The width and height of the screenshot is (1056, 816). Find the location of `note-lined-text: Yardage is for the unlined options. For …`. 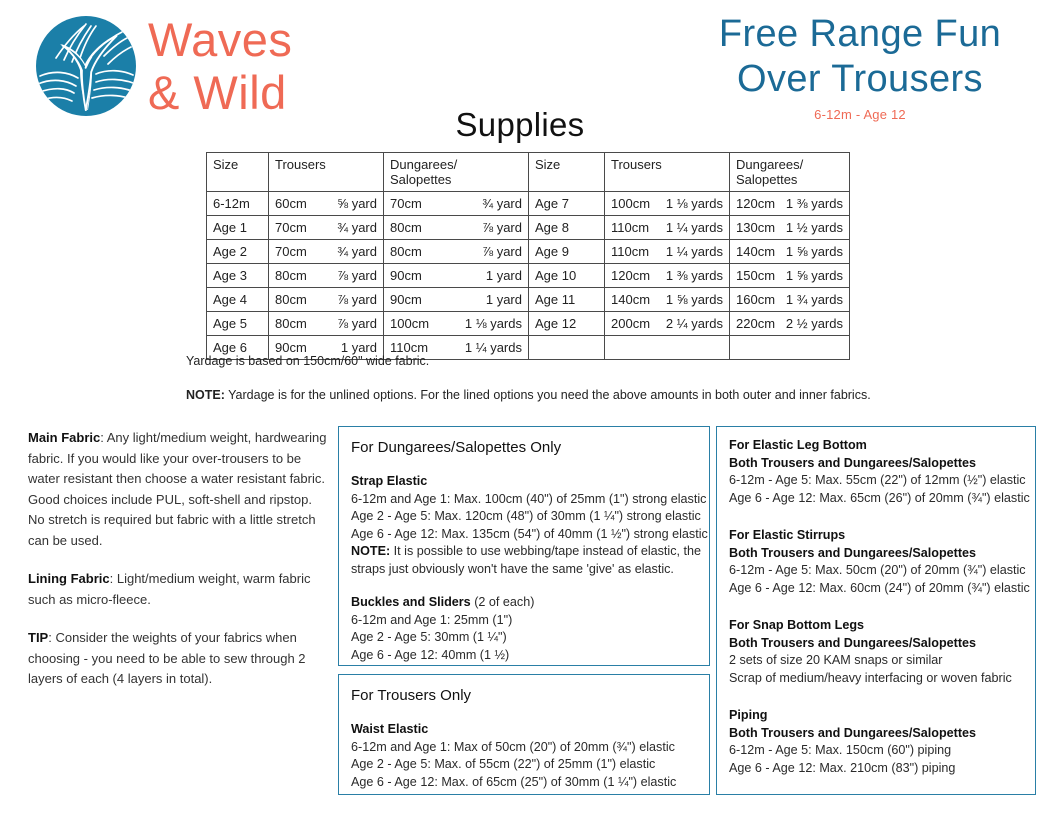

note-lined-text: Yardage is for the unlined options. For … is located at coordinates (547, 395).